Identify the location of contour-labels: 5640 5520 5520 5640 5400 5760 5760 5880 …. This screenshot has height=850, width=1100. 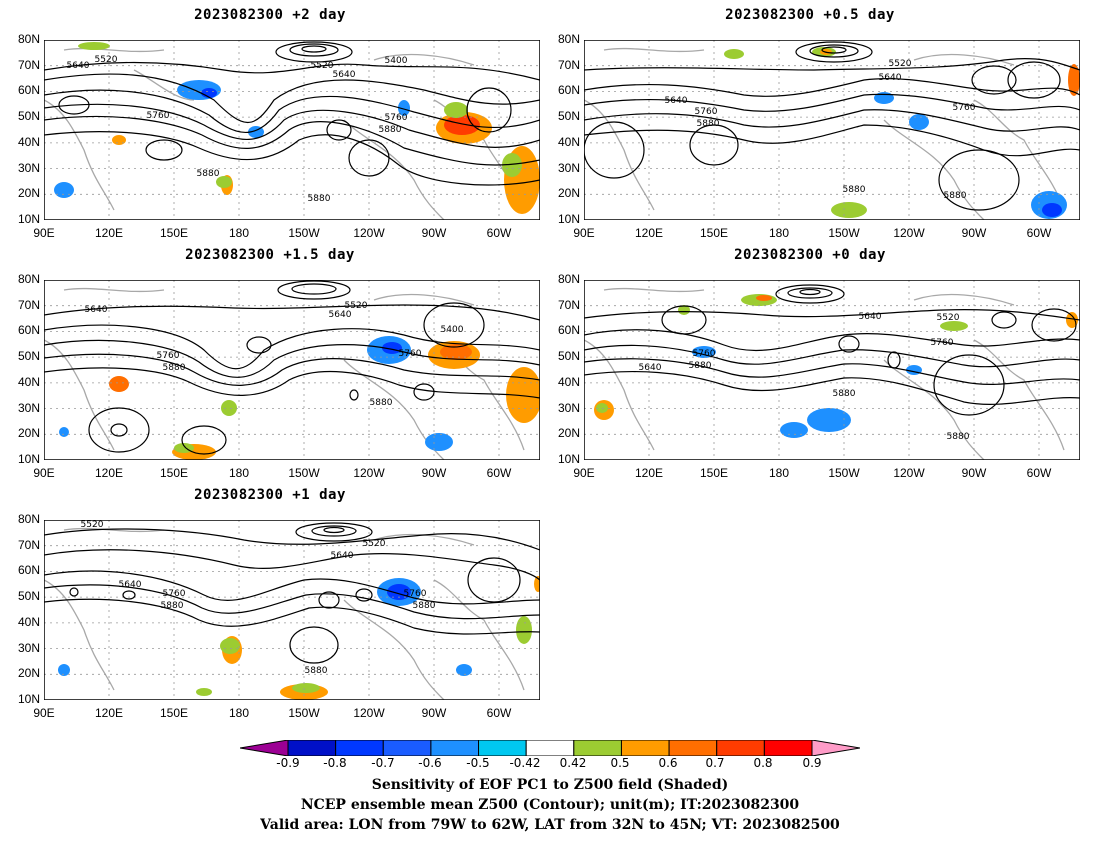
(237, 129).